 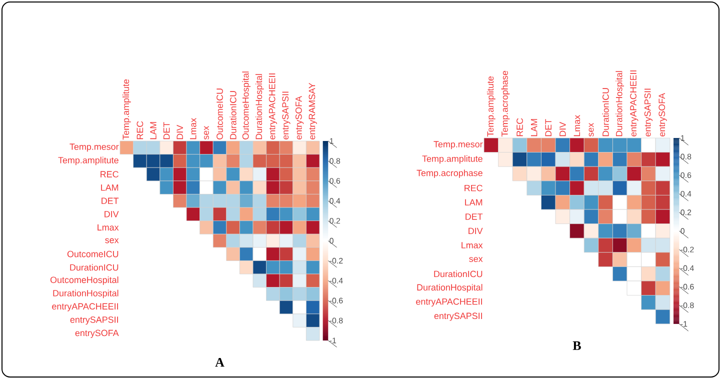 What do you see at coordinates (219, 362) in the screenshot?
I see `text: A` at bounding box center [219, 362].